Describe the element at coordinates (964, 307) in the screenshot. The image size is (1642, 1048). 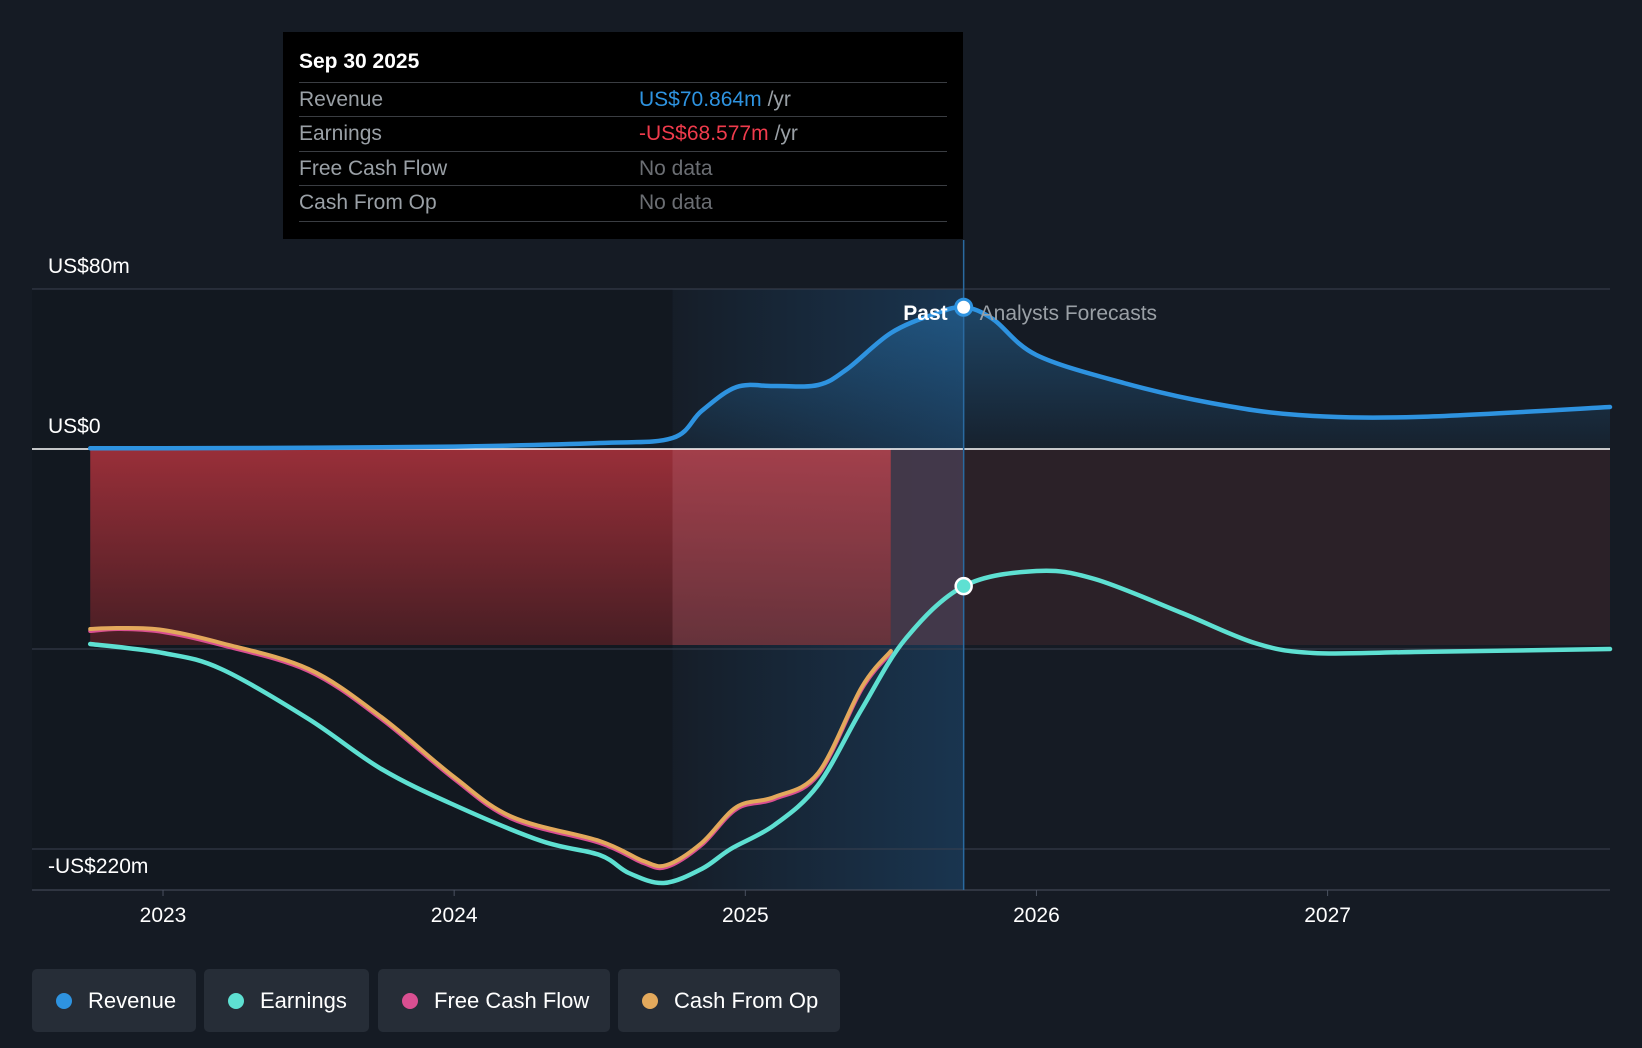
I see `revenue-marker` at that location.